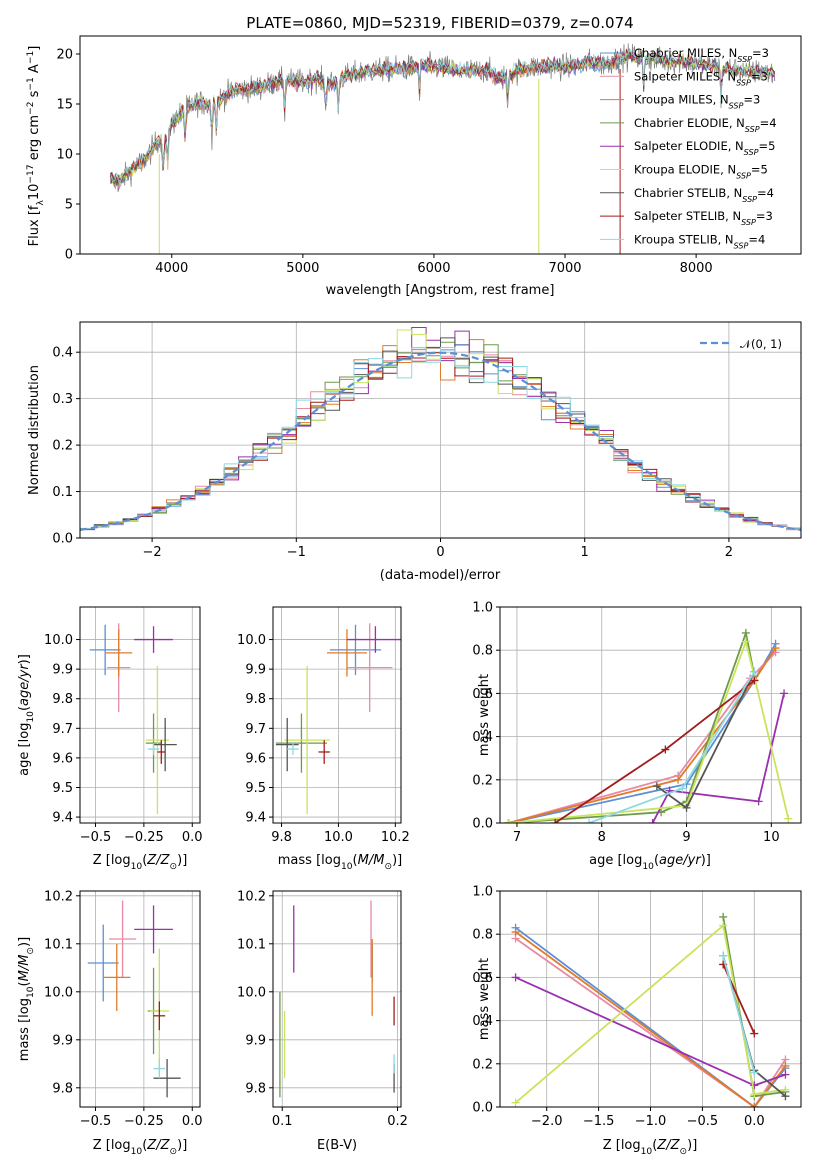 The image size is (819, 1170). Describe the element at coordinates (771, 837) in the screenshot. I see `x-tick-label: 10` at that location.